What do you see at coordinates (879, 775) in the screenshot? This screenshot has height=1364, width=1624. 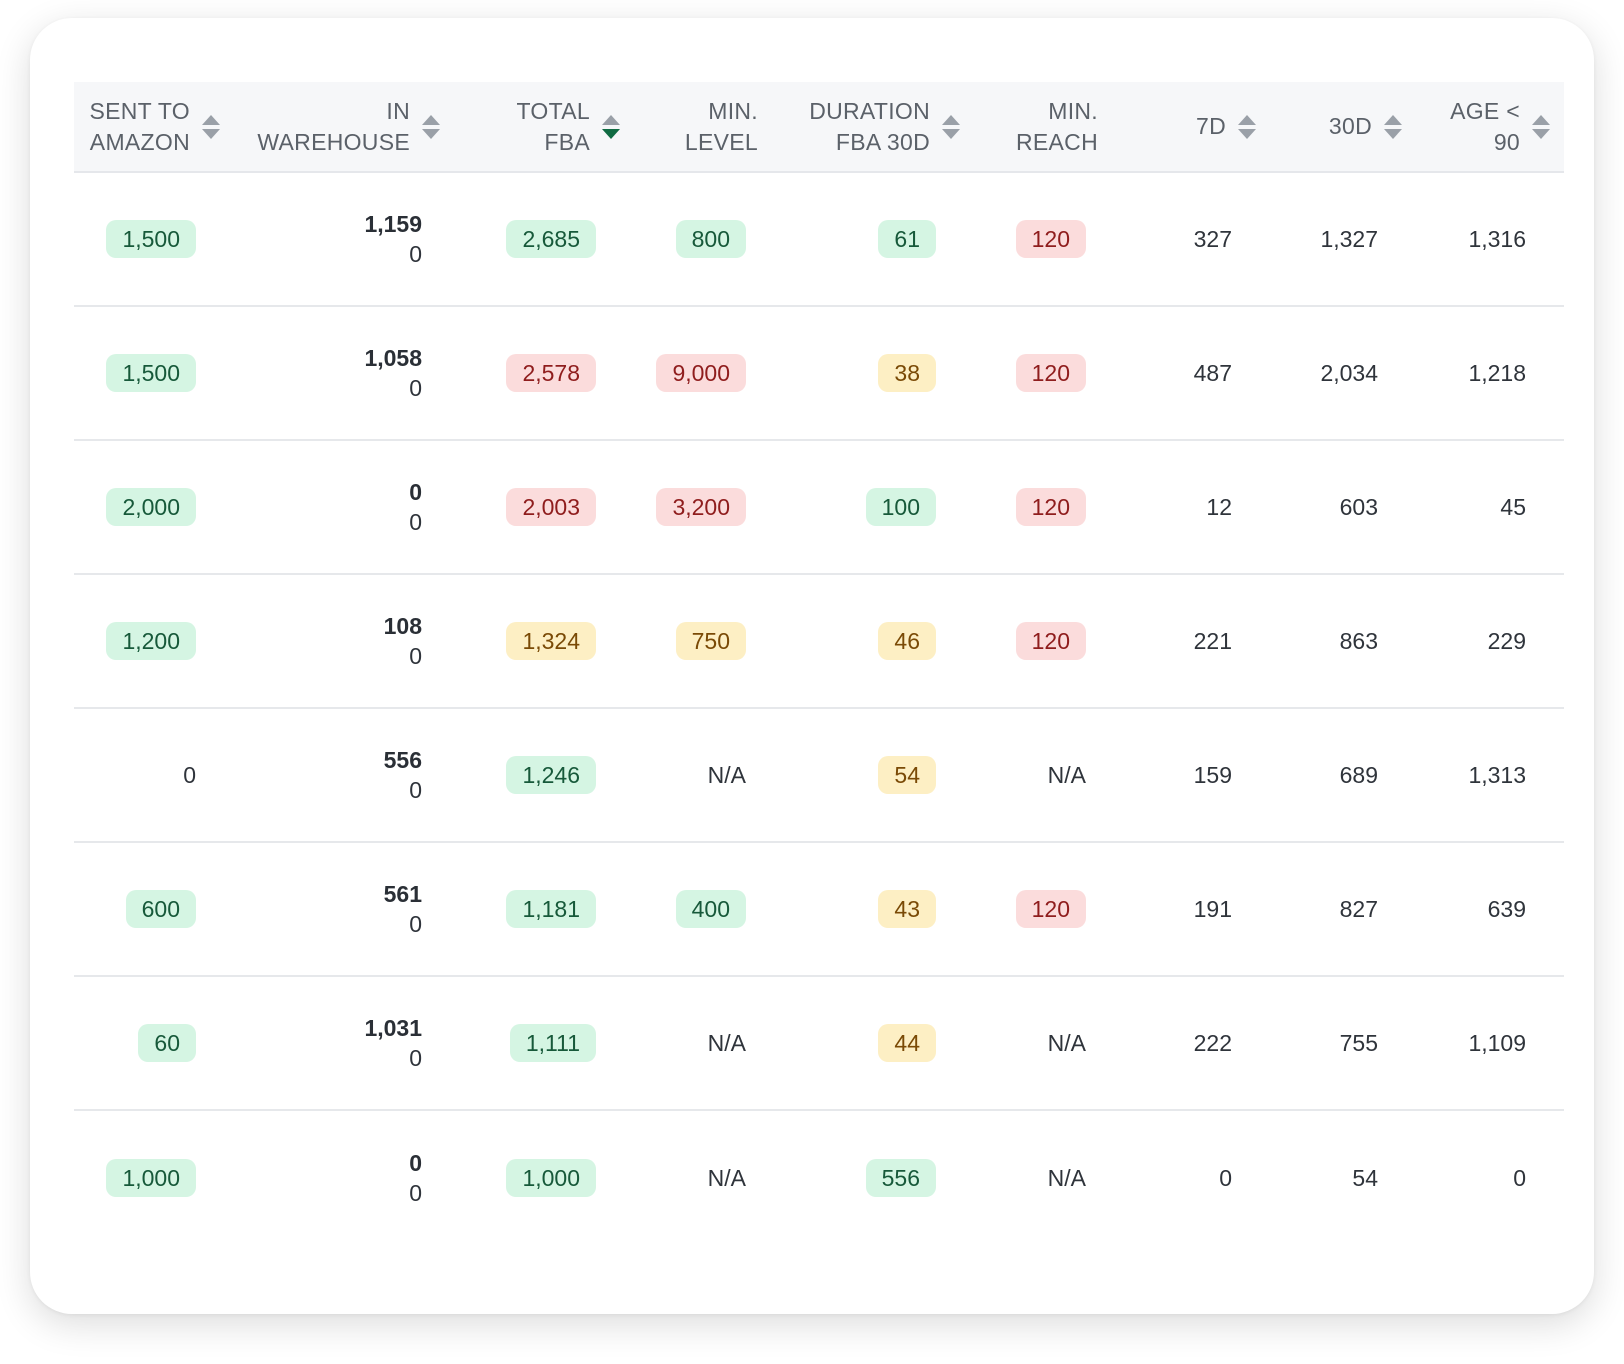 I see `cell-duration-fba-30d: 54` at bounding box center [879, 775].